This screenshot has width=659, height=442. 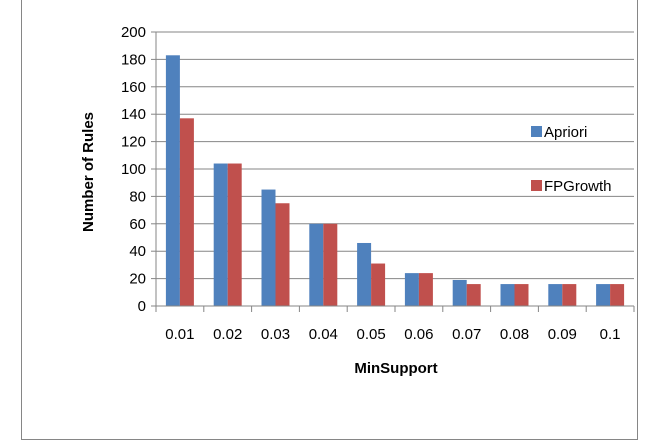 What do you see at coordinates (473, 295) in the screenshot?
I see `bar-fpgrowth-0.07` at bounding box center [473, 295].